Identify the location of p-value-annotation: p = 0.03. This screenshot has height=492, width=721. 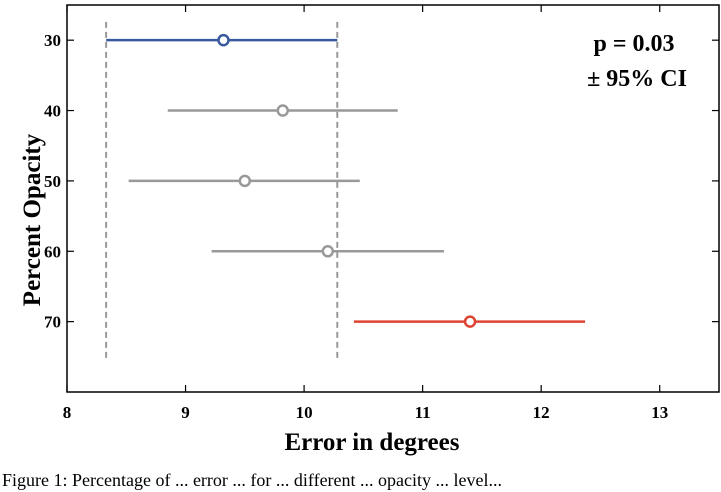
(633, 44).